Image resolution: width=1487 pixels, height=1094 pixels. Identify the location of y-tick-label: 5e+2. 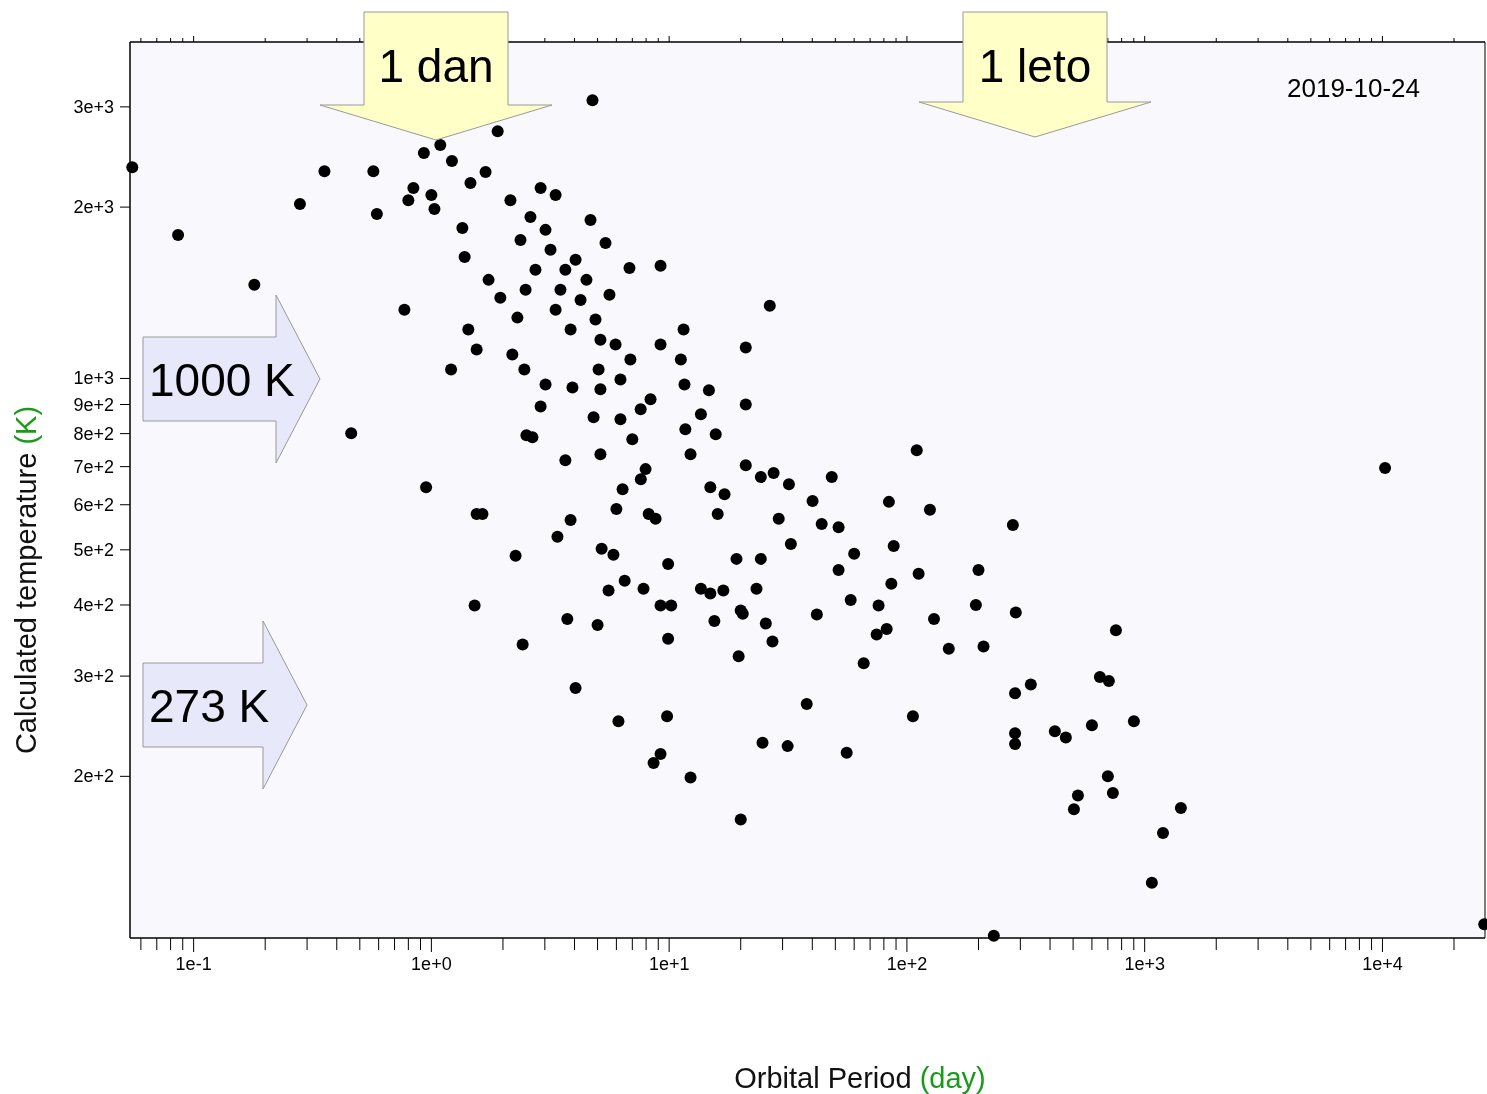
(93, 549).